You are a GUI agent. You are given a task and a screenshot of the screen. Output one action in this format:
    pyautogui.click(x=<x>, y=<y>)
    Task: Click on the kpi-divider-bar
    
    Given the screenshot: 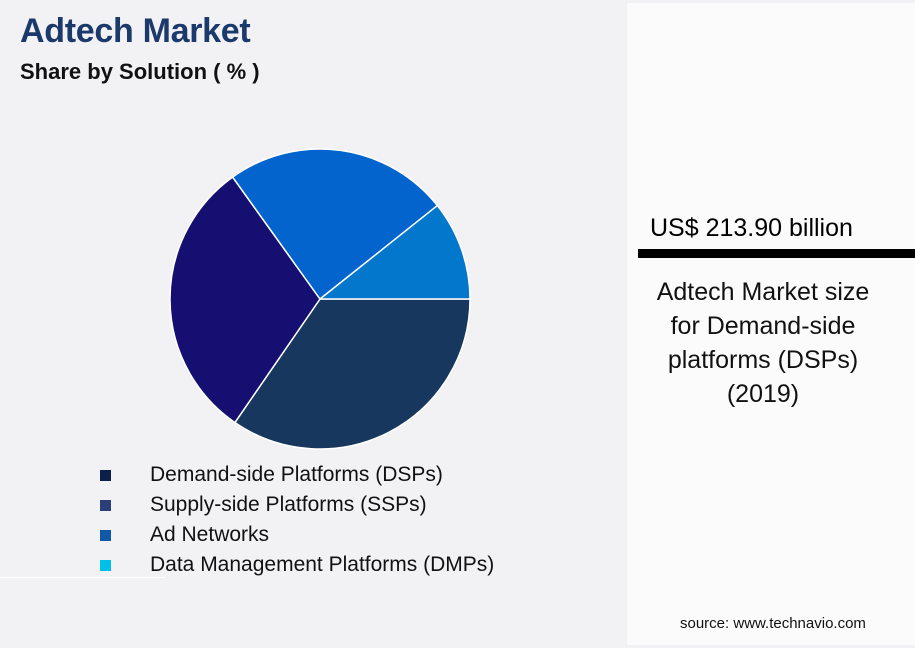 What is the action you would take?
    pyautogui.click(x=776, y=253)
    